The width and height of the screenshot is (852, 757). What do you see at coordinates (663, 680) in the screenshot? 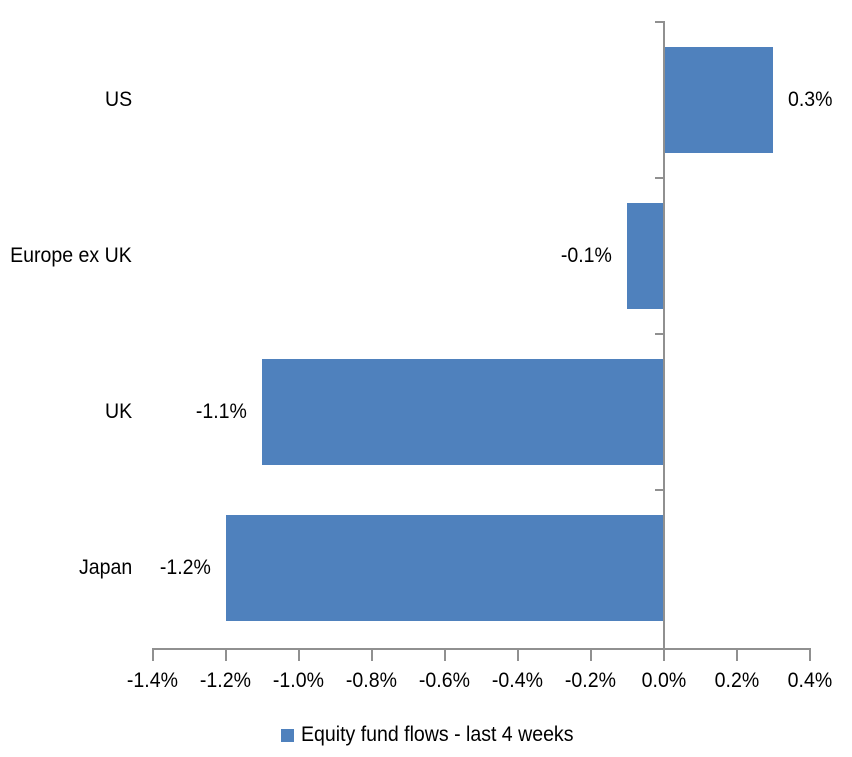
I see `x-axis-tick-label: 0.0%` at bounding box center [663, 680].